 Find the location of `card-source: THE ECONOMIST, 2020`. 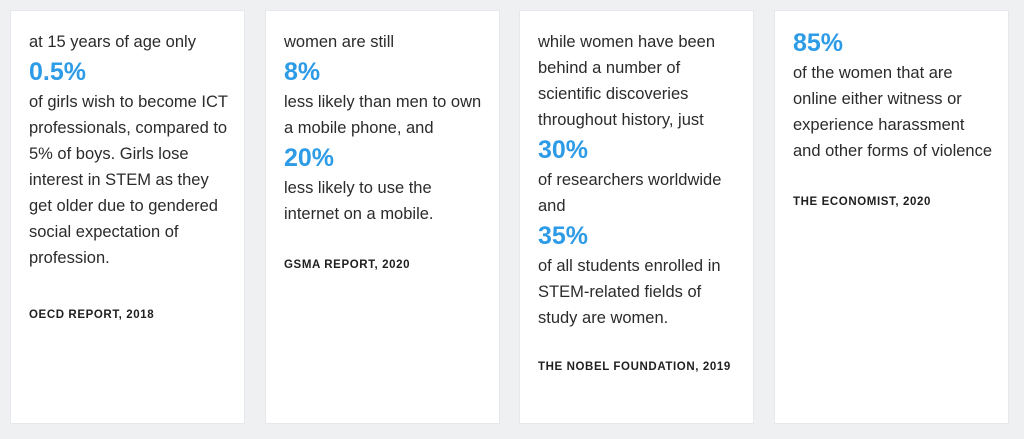

card-source: THE ECONOMIST, 2020 is located at coordinates (862, 202).